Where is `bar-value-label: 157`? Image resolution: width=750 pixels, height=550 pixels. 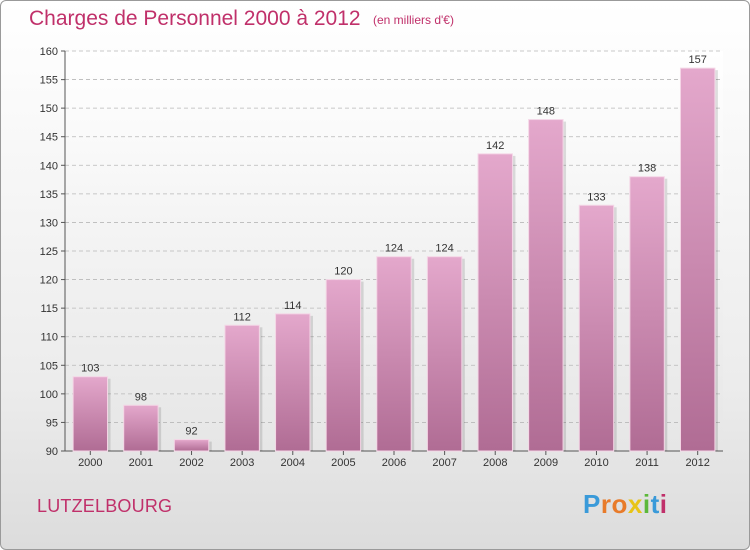 bar-value-label: 157 is located at coordinates (698, 60).